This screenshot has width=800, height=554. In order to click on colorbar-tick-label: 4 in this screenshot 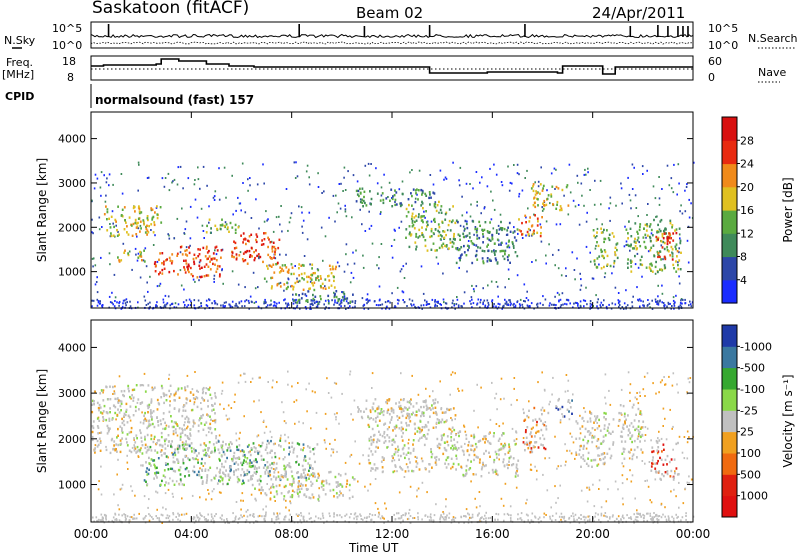, I will do `click(743, 280)`.